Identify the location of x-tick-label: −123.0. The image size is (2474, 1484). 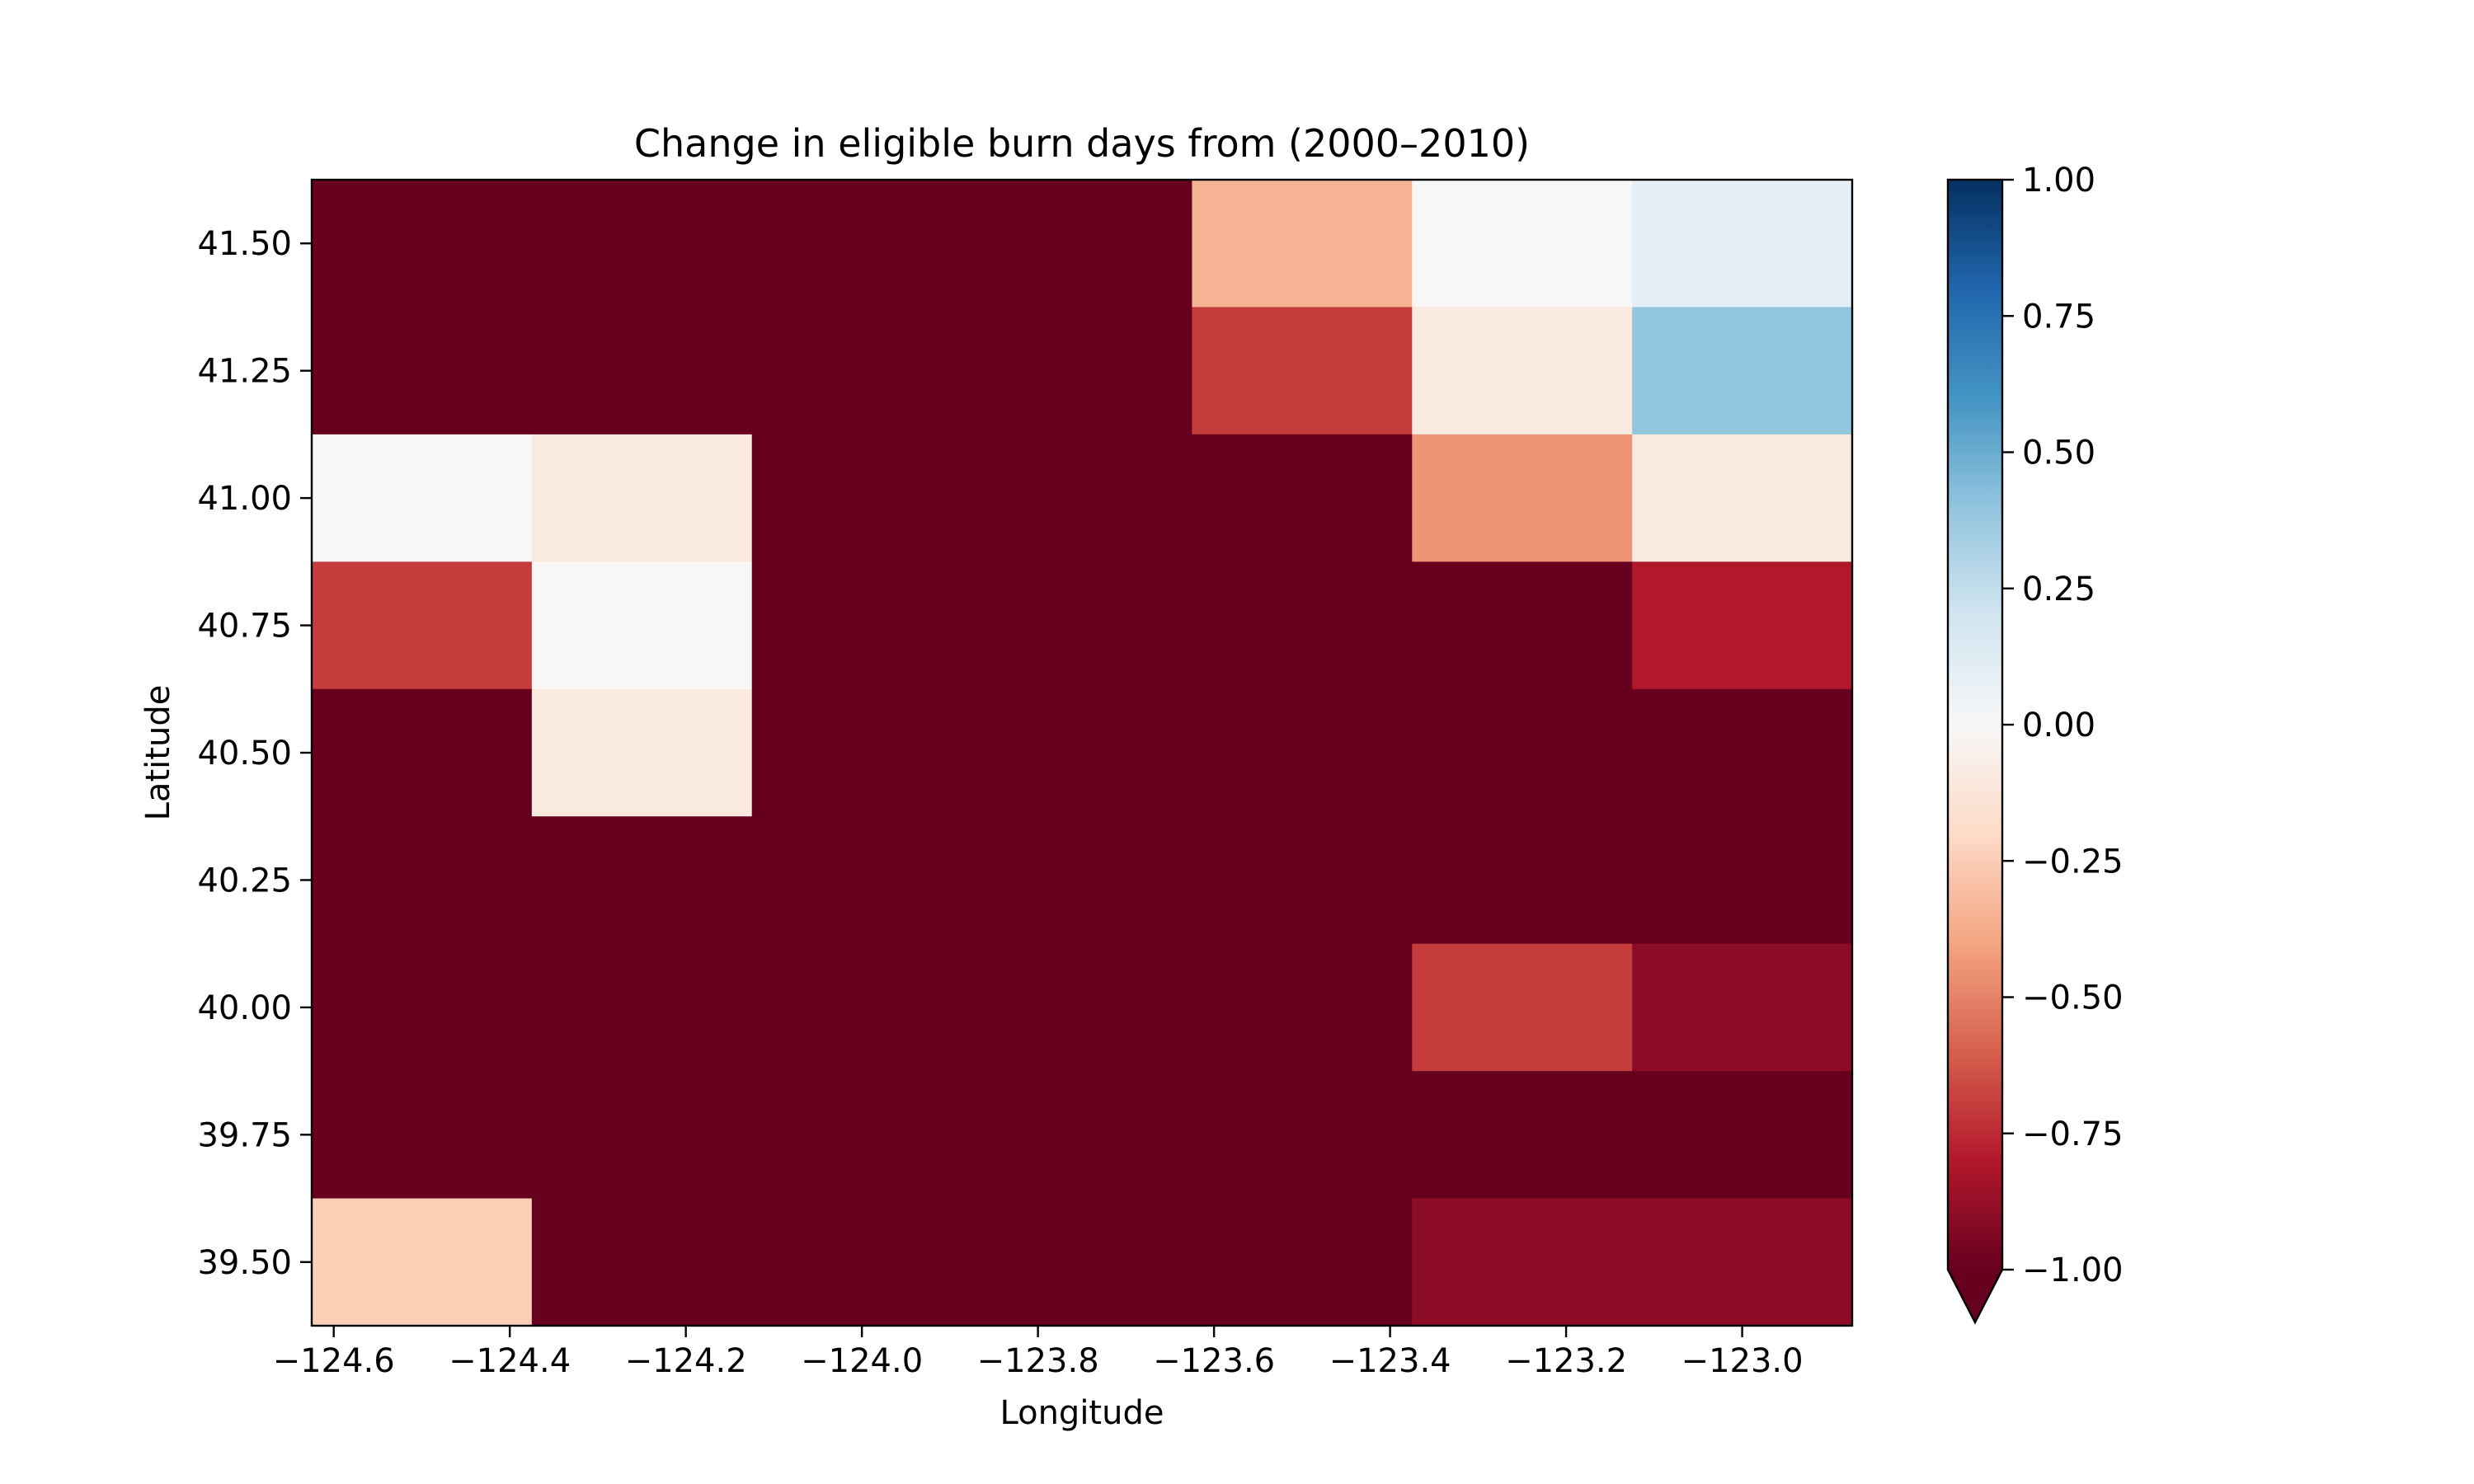
(1742, 1361).